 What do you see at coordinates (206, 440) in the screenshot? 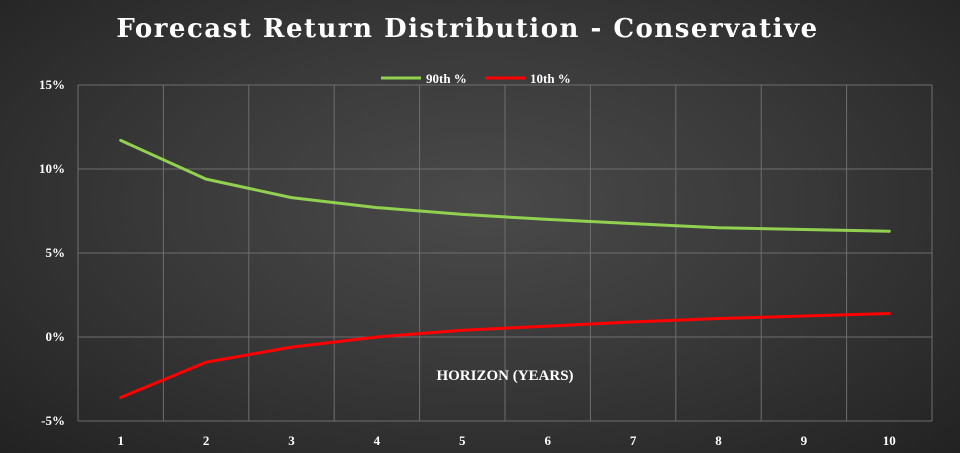
I see `x-tick-label: 2` at bounding box center [206, 440].